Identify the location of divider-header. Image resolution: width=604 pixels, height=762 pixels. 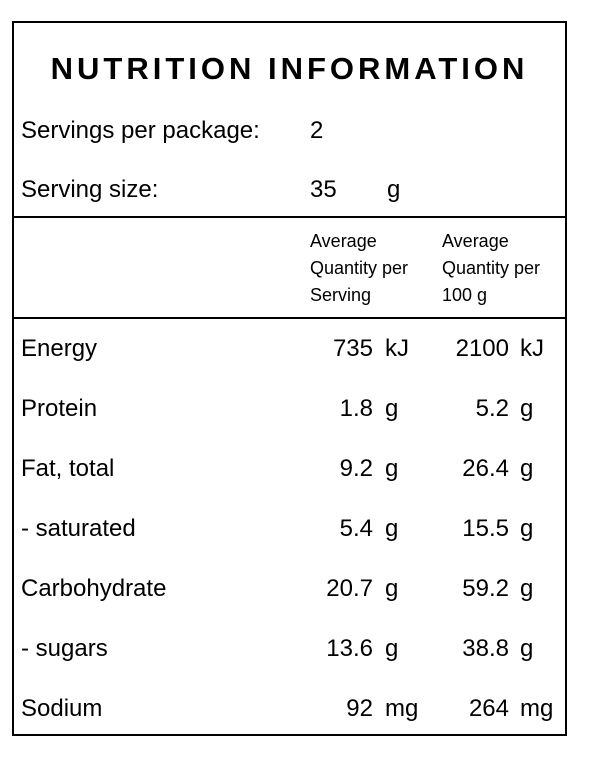
(289, 318).